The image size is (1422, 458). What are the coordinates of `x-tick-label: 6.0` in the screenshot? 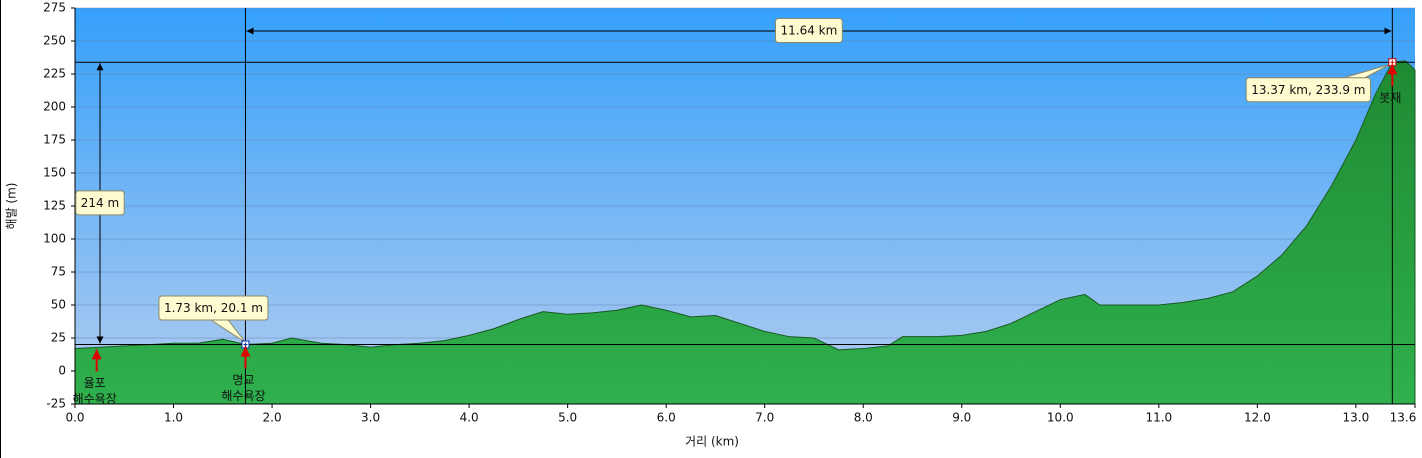 It's located at (666, 418).